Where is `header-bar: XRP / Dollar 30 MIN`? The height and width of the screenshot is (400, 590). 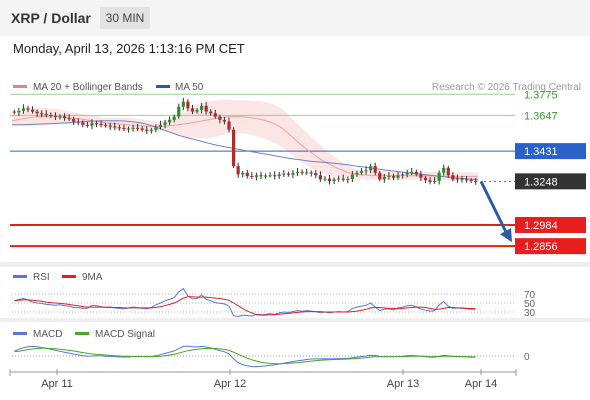 header-bar: XRP / Dollar 30 MIN is located at coordinates (295, 18).